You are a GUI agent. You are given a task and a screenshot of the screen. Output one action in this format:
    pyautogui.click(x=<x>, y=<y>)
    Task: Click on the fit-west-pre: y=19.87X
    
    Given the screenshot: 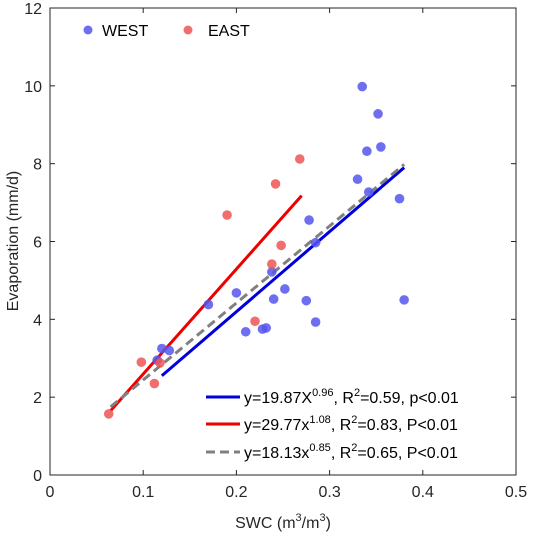 What is the action you would take?
    pyautogui.click(x=278, y=398)
    